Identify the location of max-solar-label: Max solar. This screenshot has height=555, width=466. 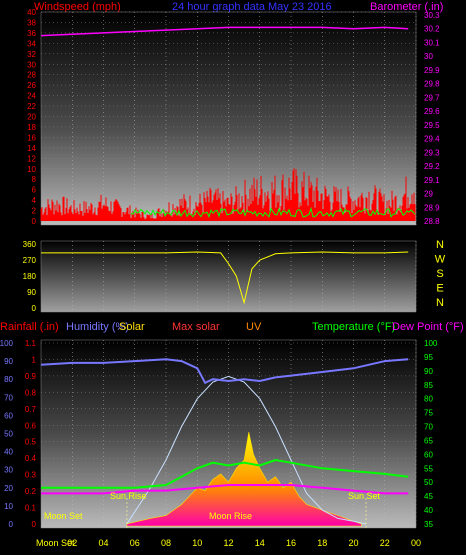
(196, 327).